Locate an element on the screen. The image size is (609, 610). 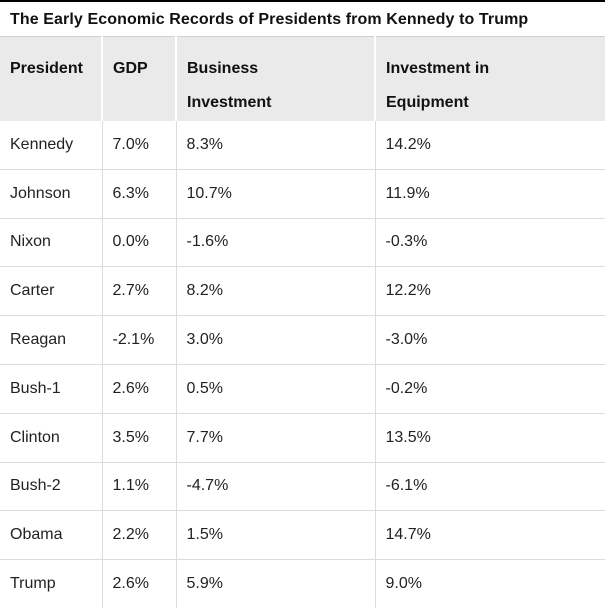
cell-gdp: 3.5% is located at coordinates (138, 438).